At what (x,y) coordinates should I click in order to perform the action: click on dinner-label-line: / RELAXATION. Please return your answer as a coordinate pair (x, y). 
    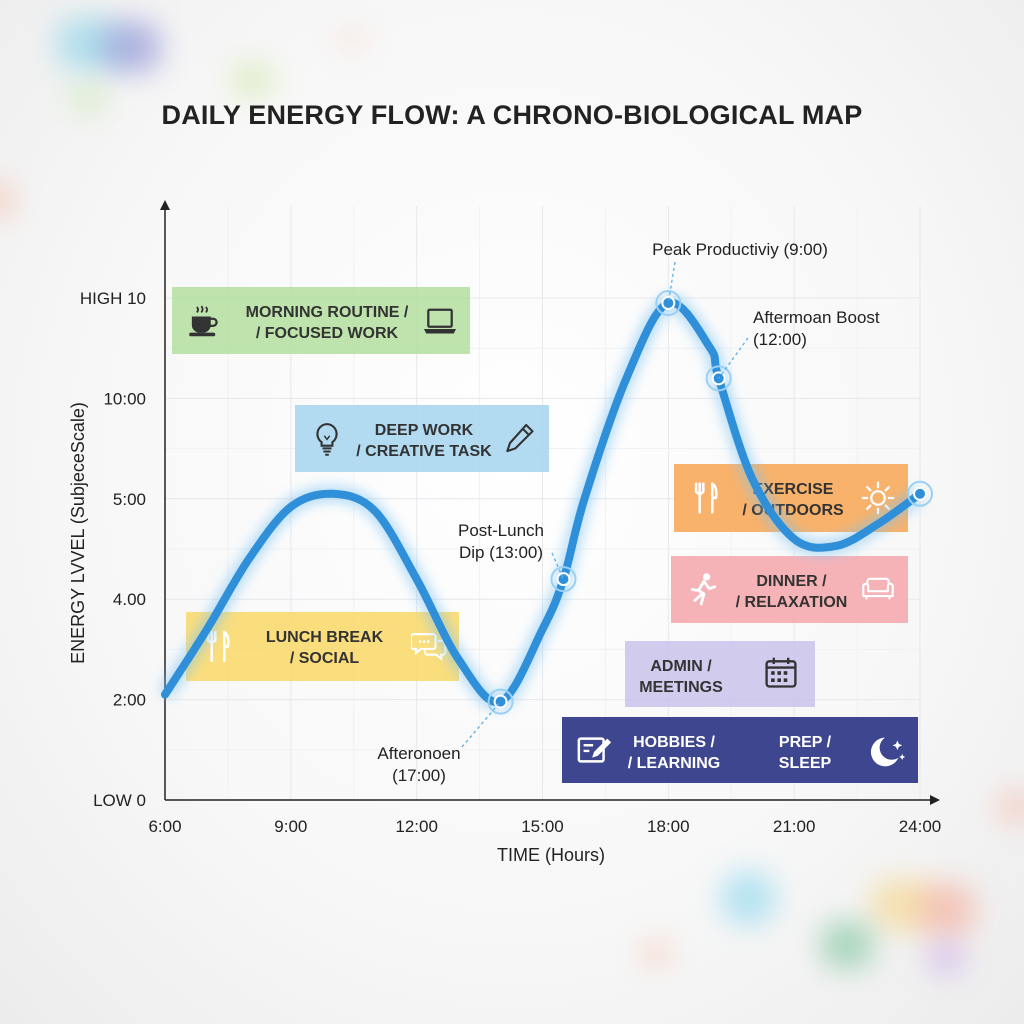
    Looking at the image, I should click on (792, 602).